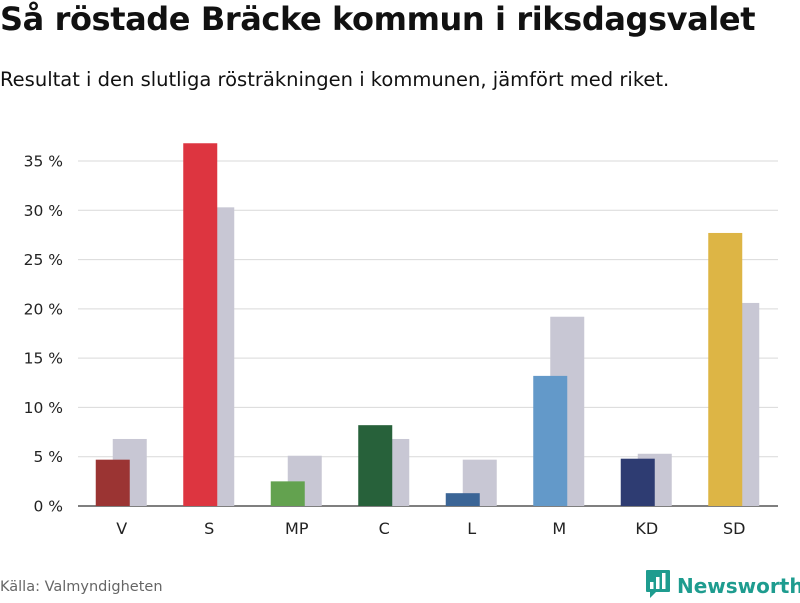 Image resolution: width=800 pixels, height=603 pixels. I want to click on x-tick-label: C, so click(384, 528).